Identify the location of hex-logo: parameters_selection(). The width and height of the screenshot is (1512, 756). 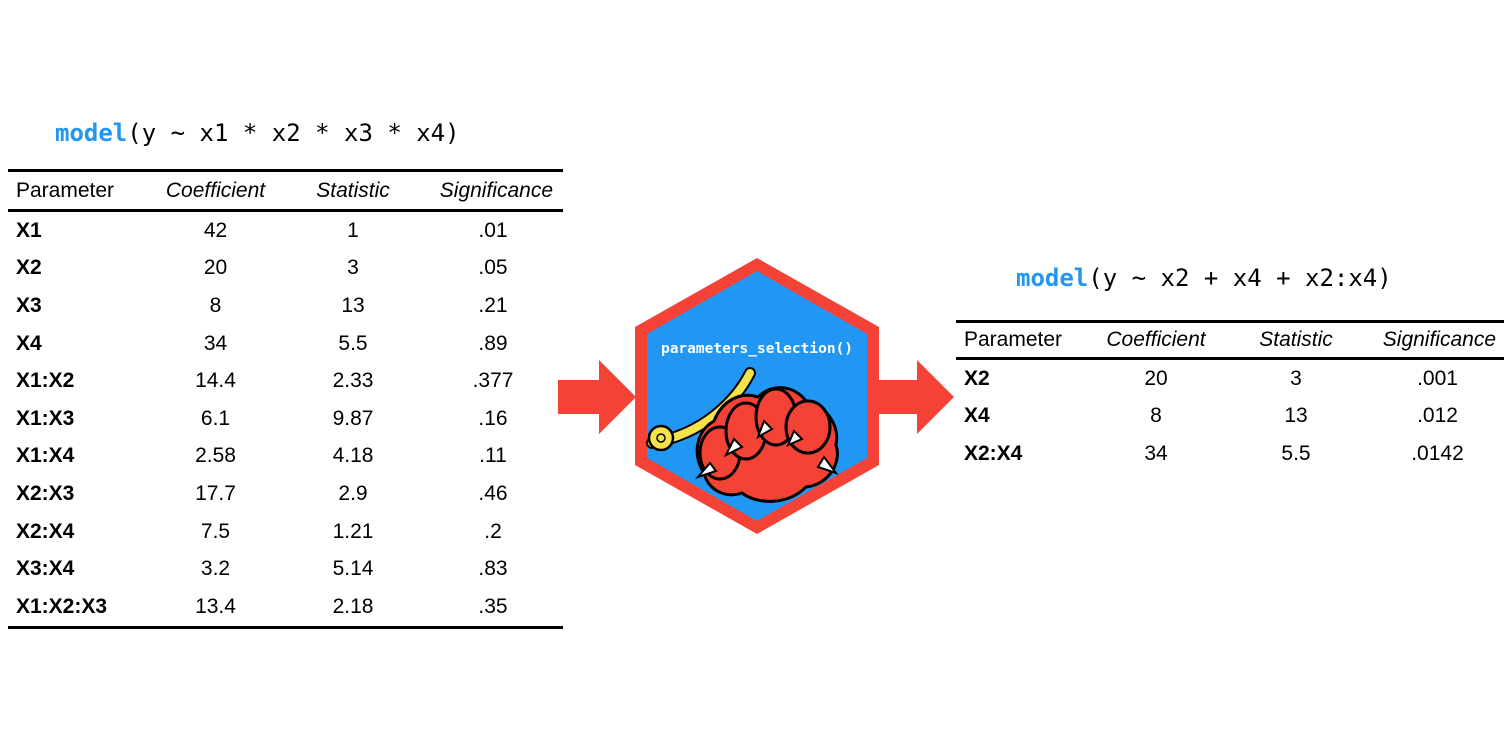
(757, 396).